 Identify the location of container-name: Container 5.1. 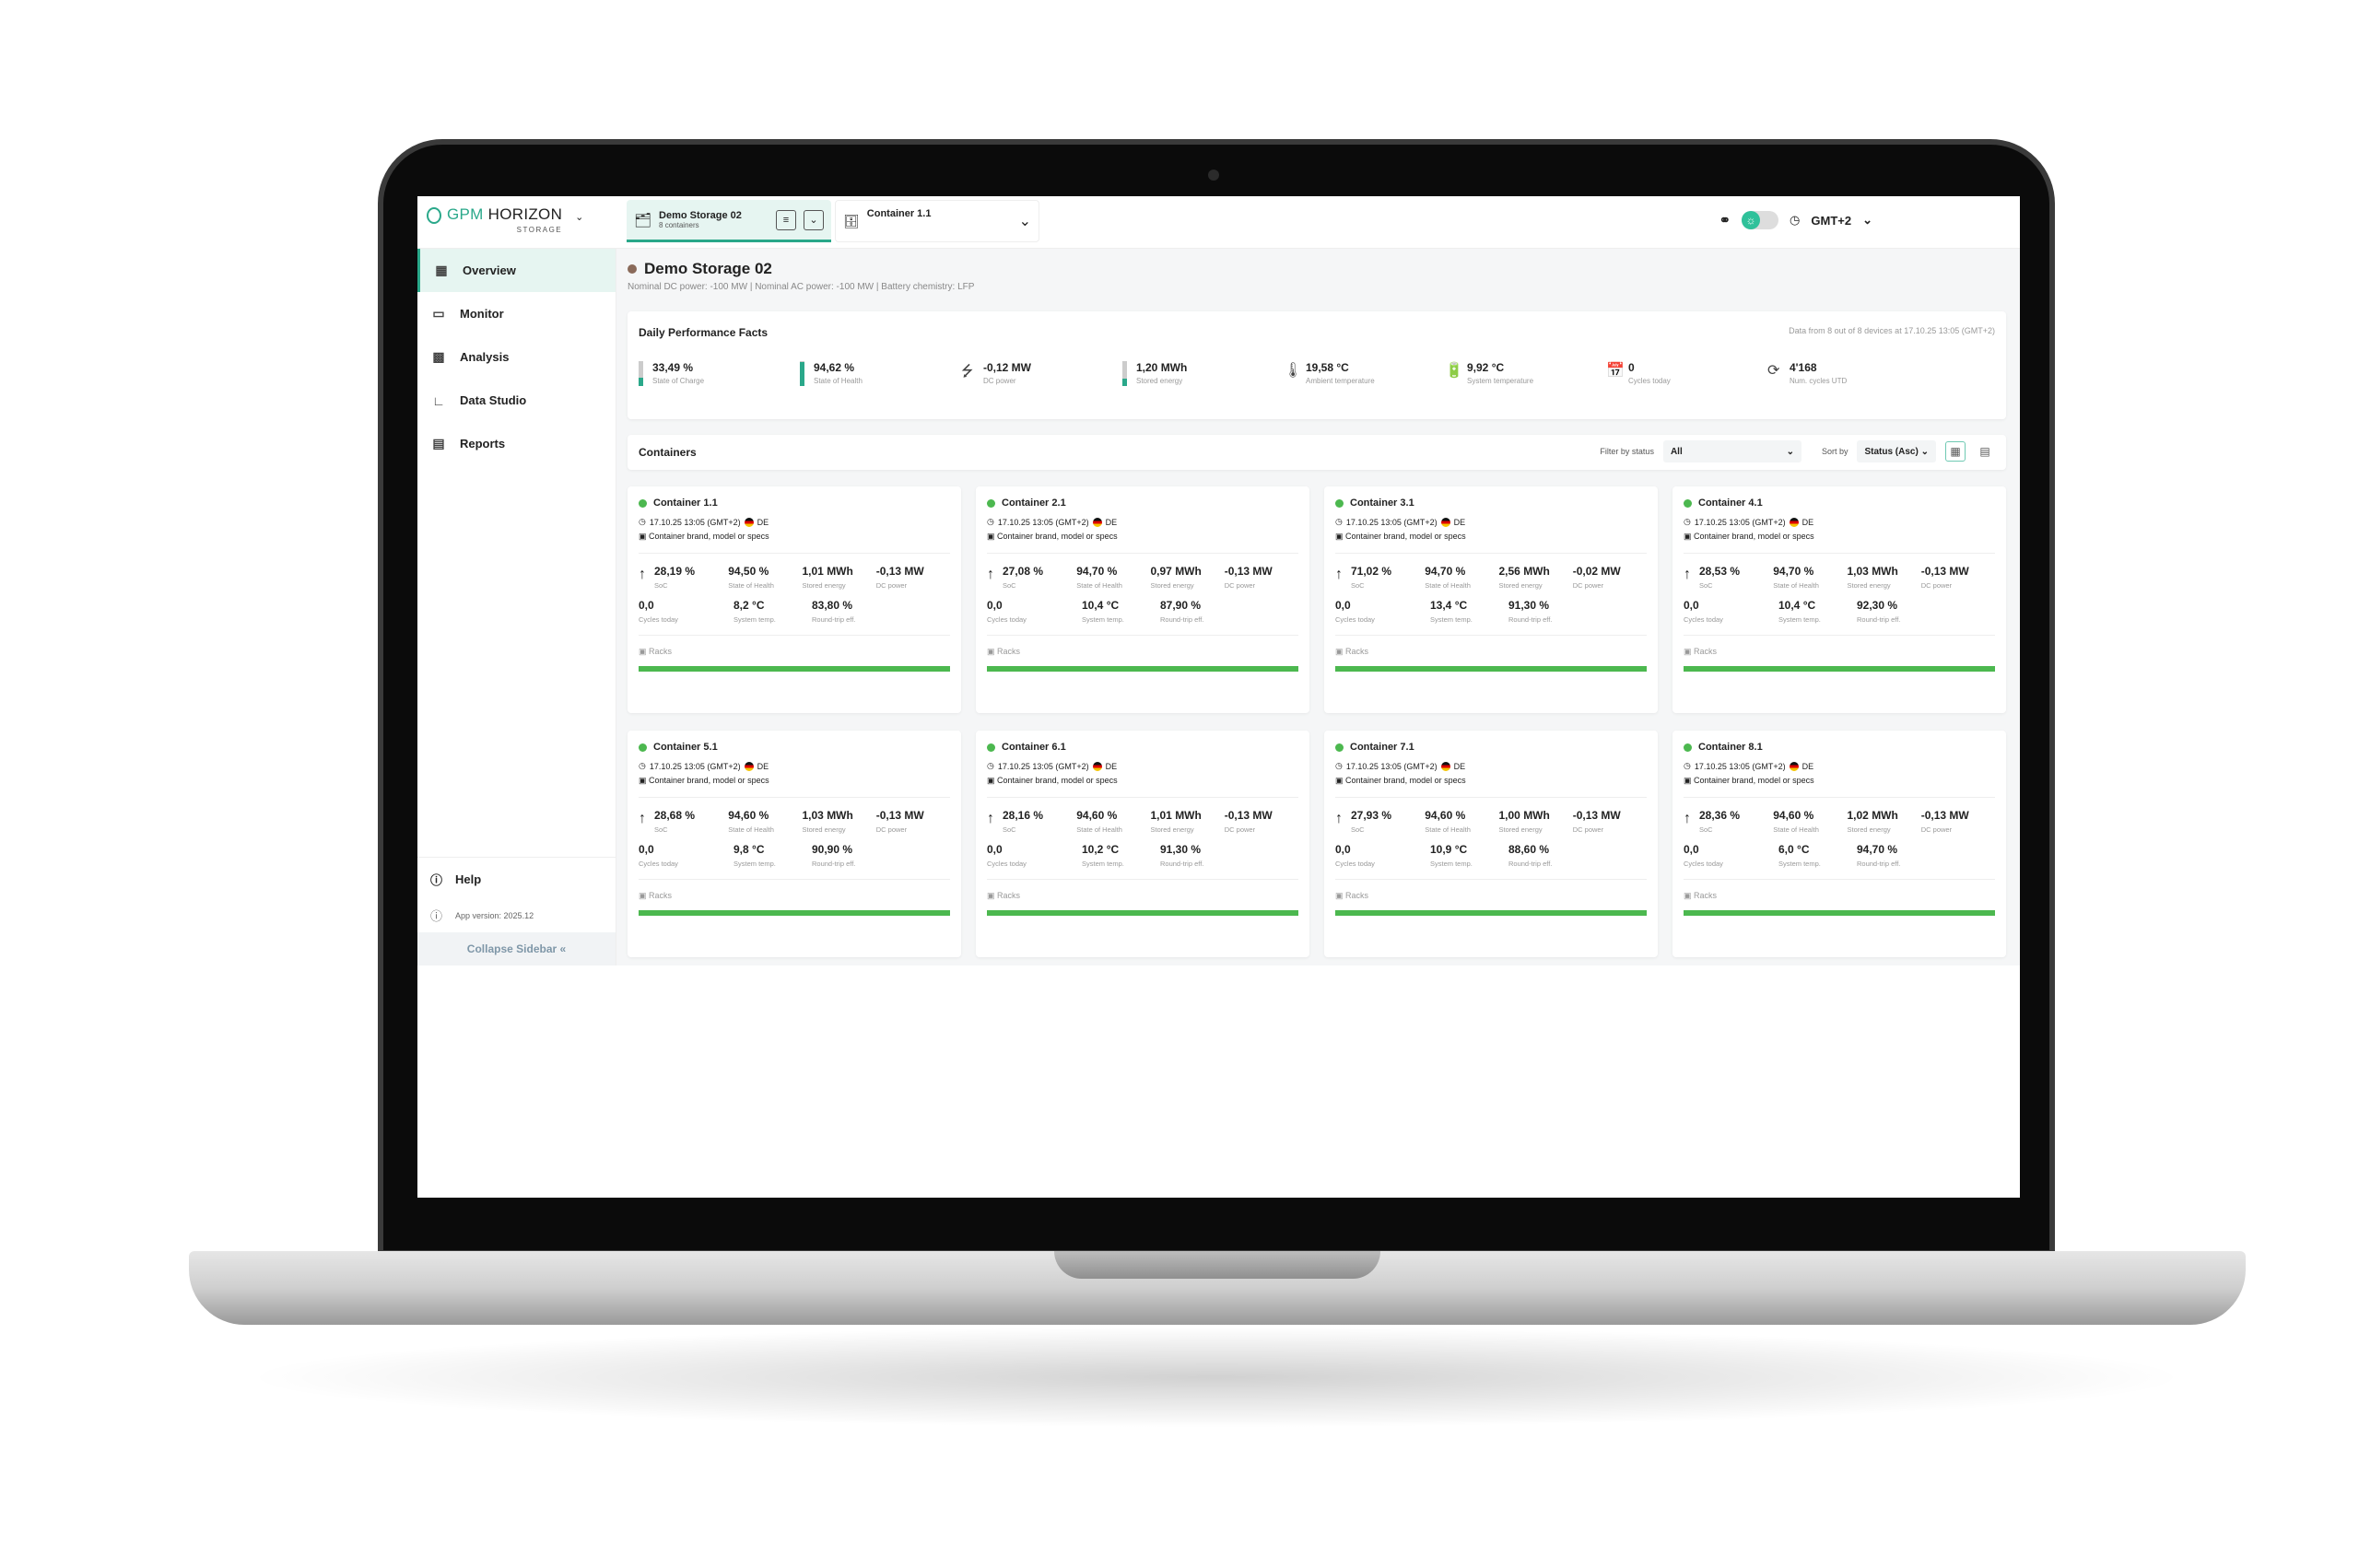
(685, 747).